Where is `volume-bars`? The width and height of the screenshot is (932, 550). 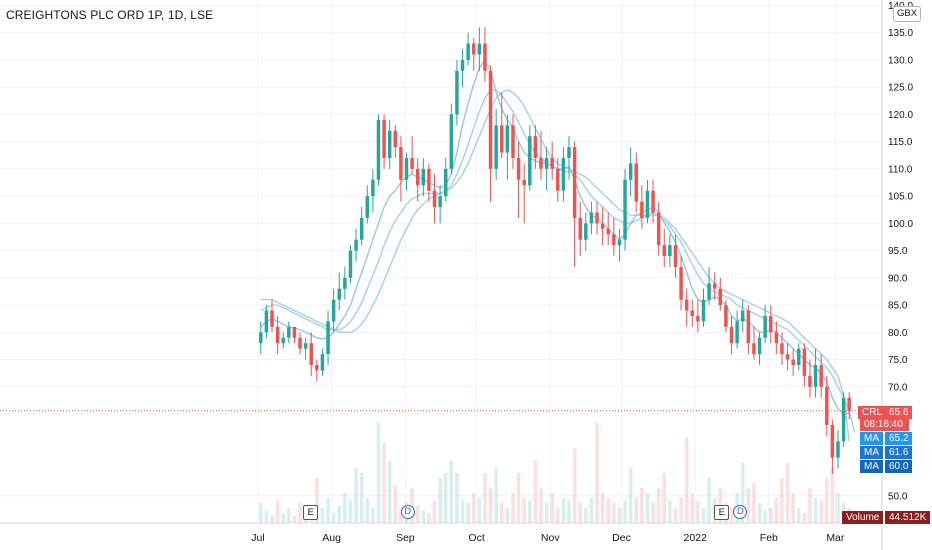
volume-bars is located at coordinates (555, 473).